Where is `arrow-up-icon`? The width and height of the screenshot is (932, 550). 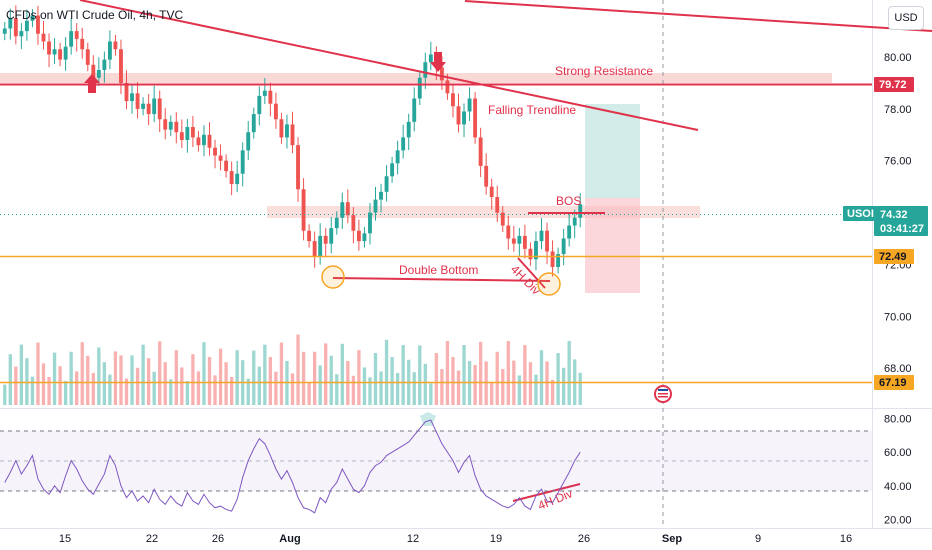
arrow-up-icon is located at coordinates (92, 83).